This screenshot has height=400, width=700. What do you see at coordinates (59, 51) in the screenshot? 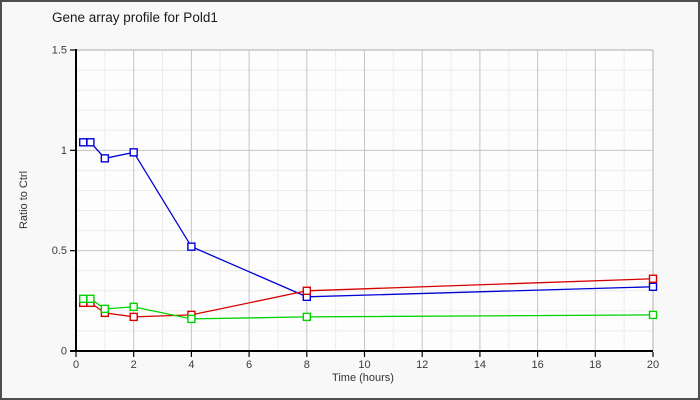
I see `y-tick-label: 1.5` at bounding box center [59, 51].